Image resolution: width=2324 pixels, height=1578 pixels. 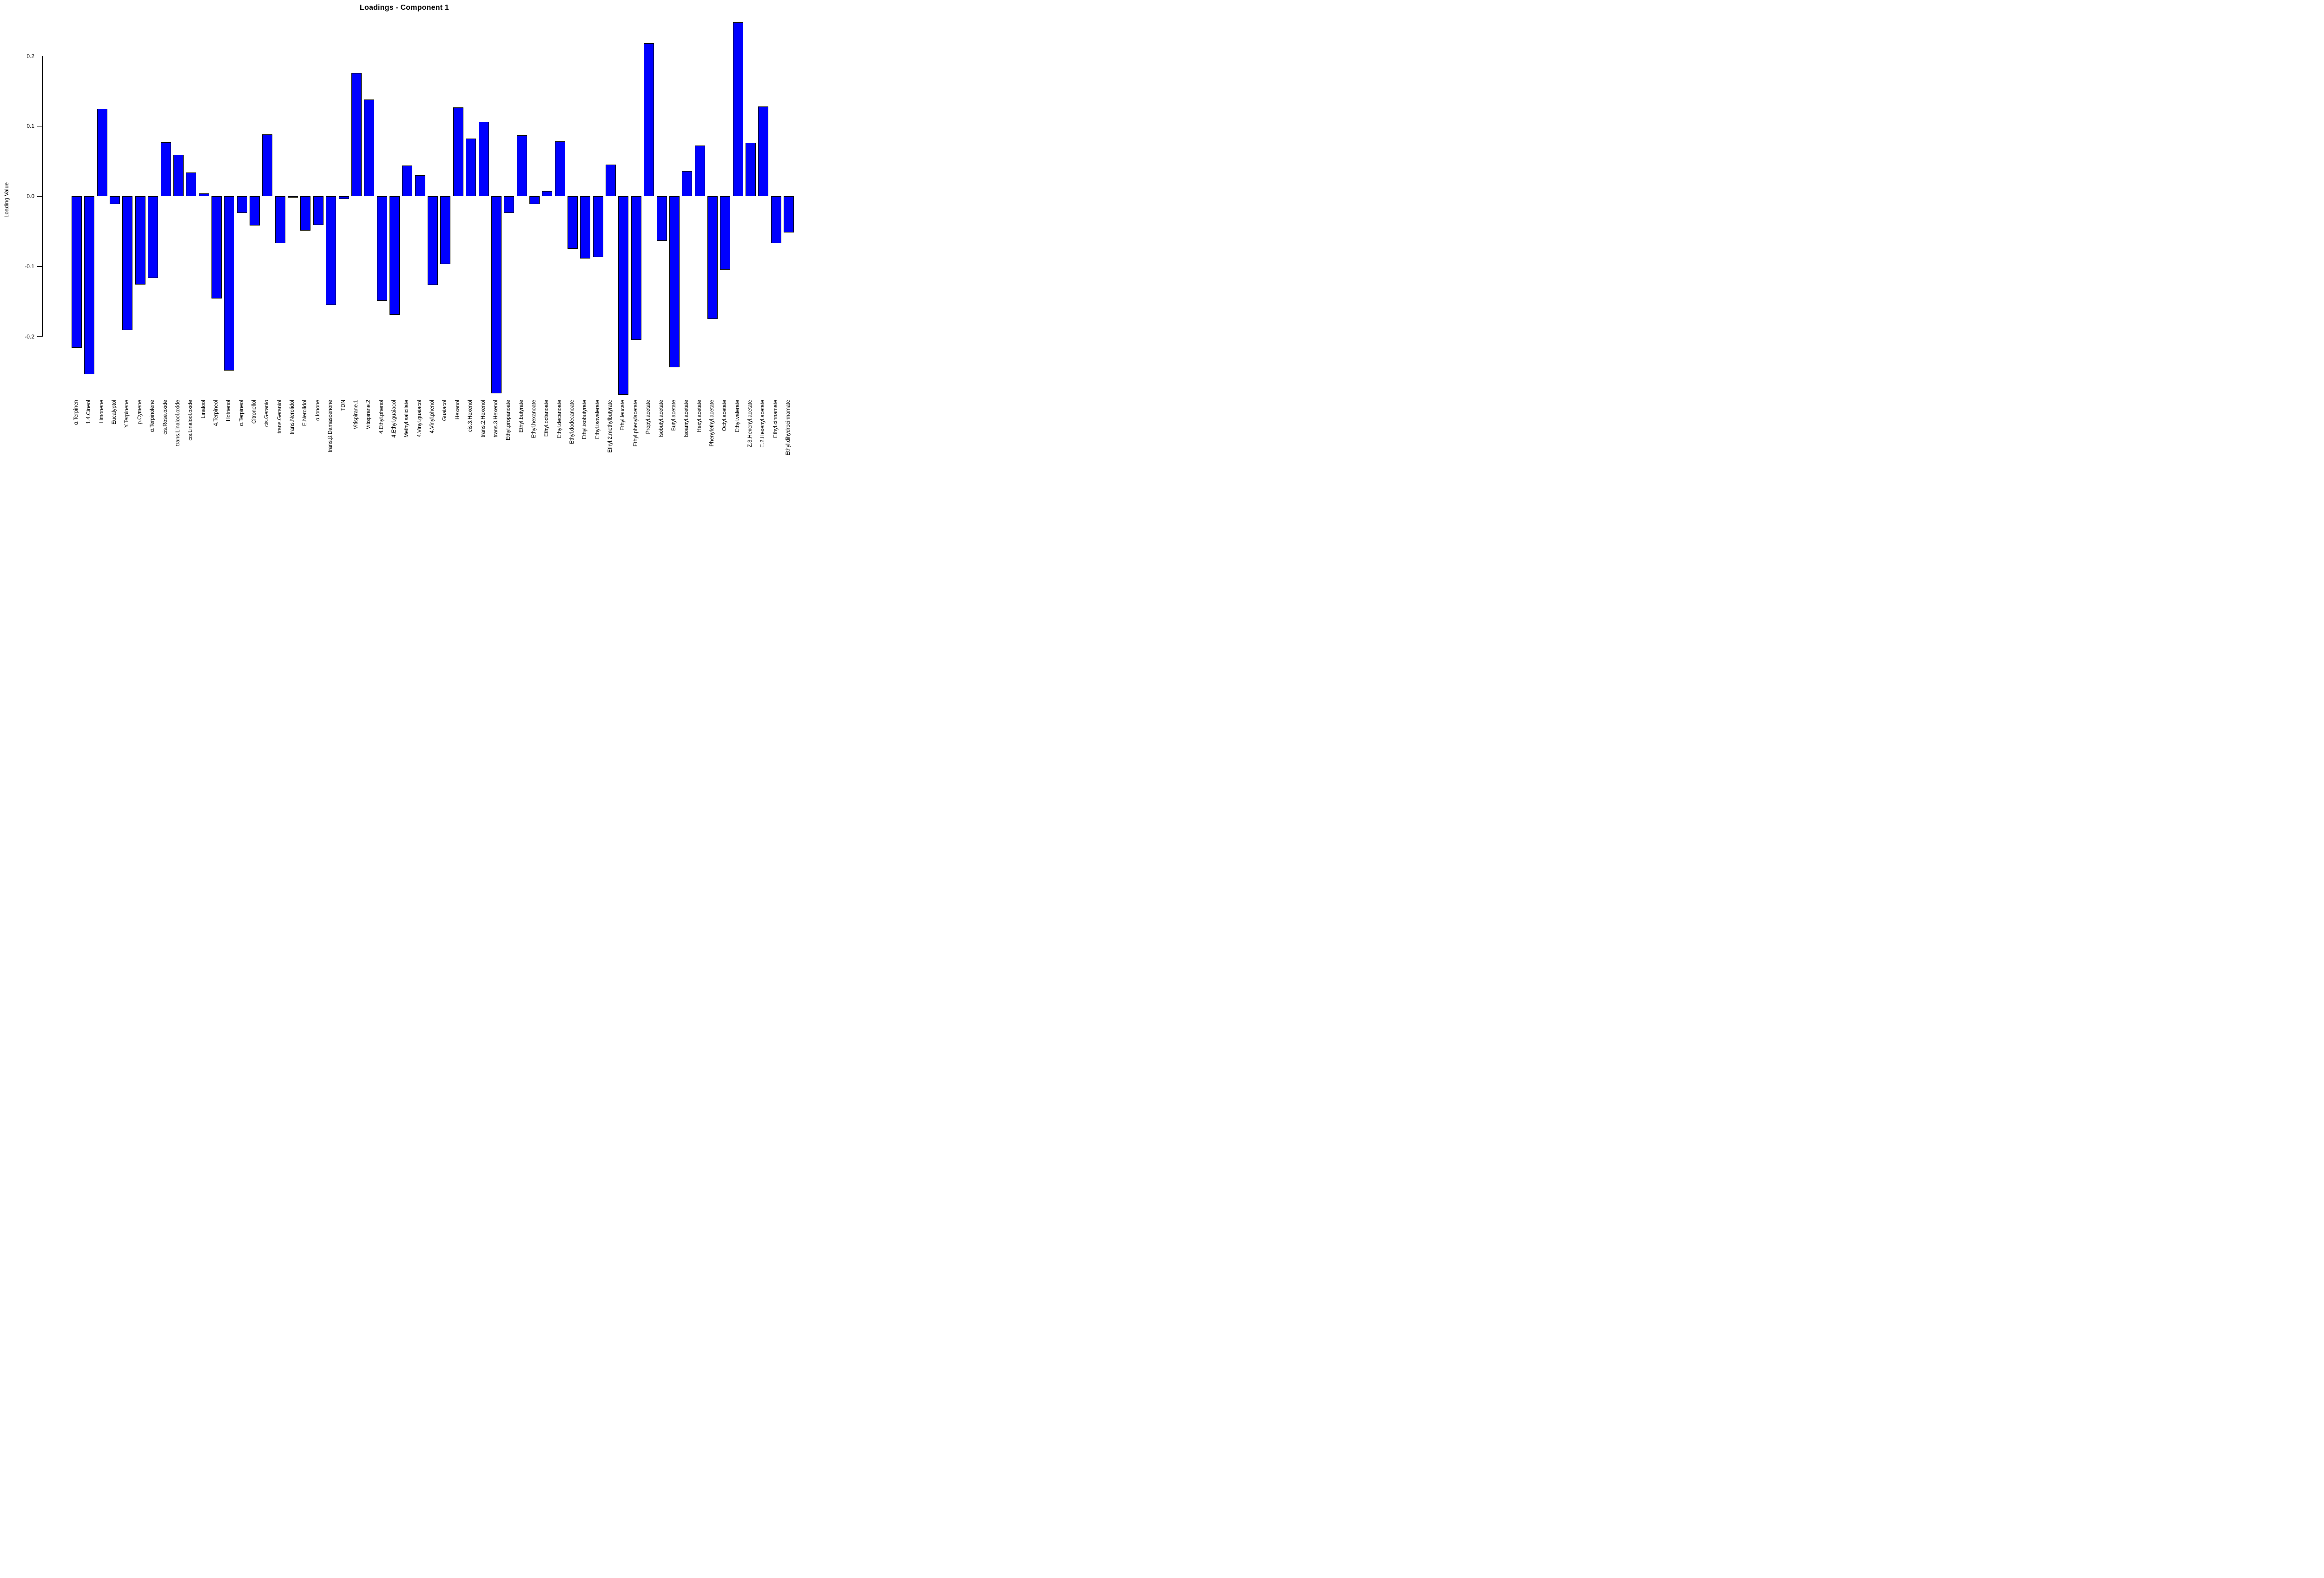 What do you see at coordinates (76, 412) in the screenshot?
I see `x-tick-label: α.Terpinen` at bounding box center [76, 412].